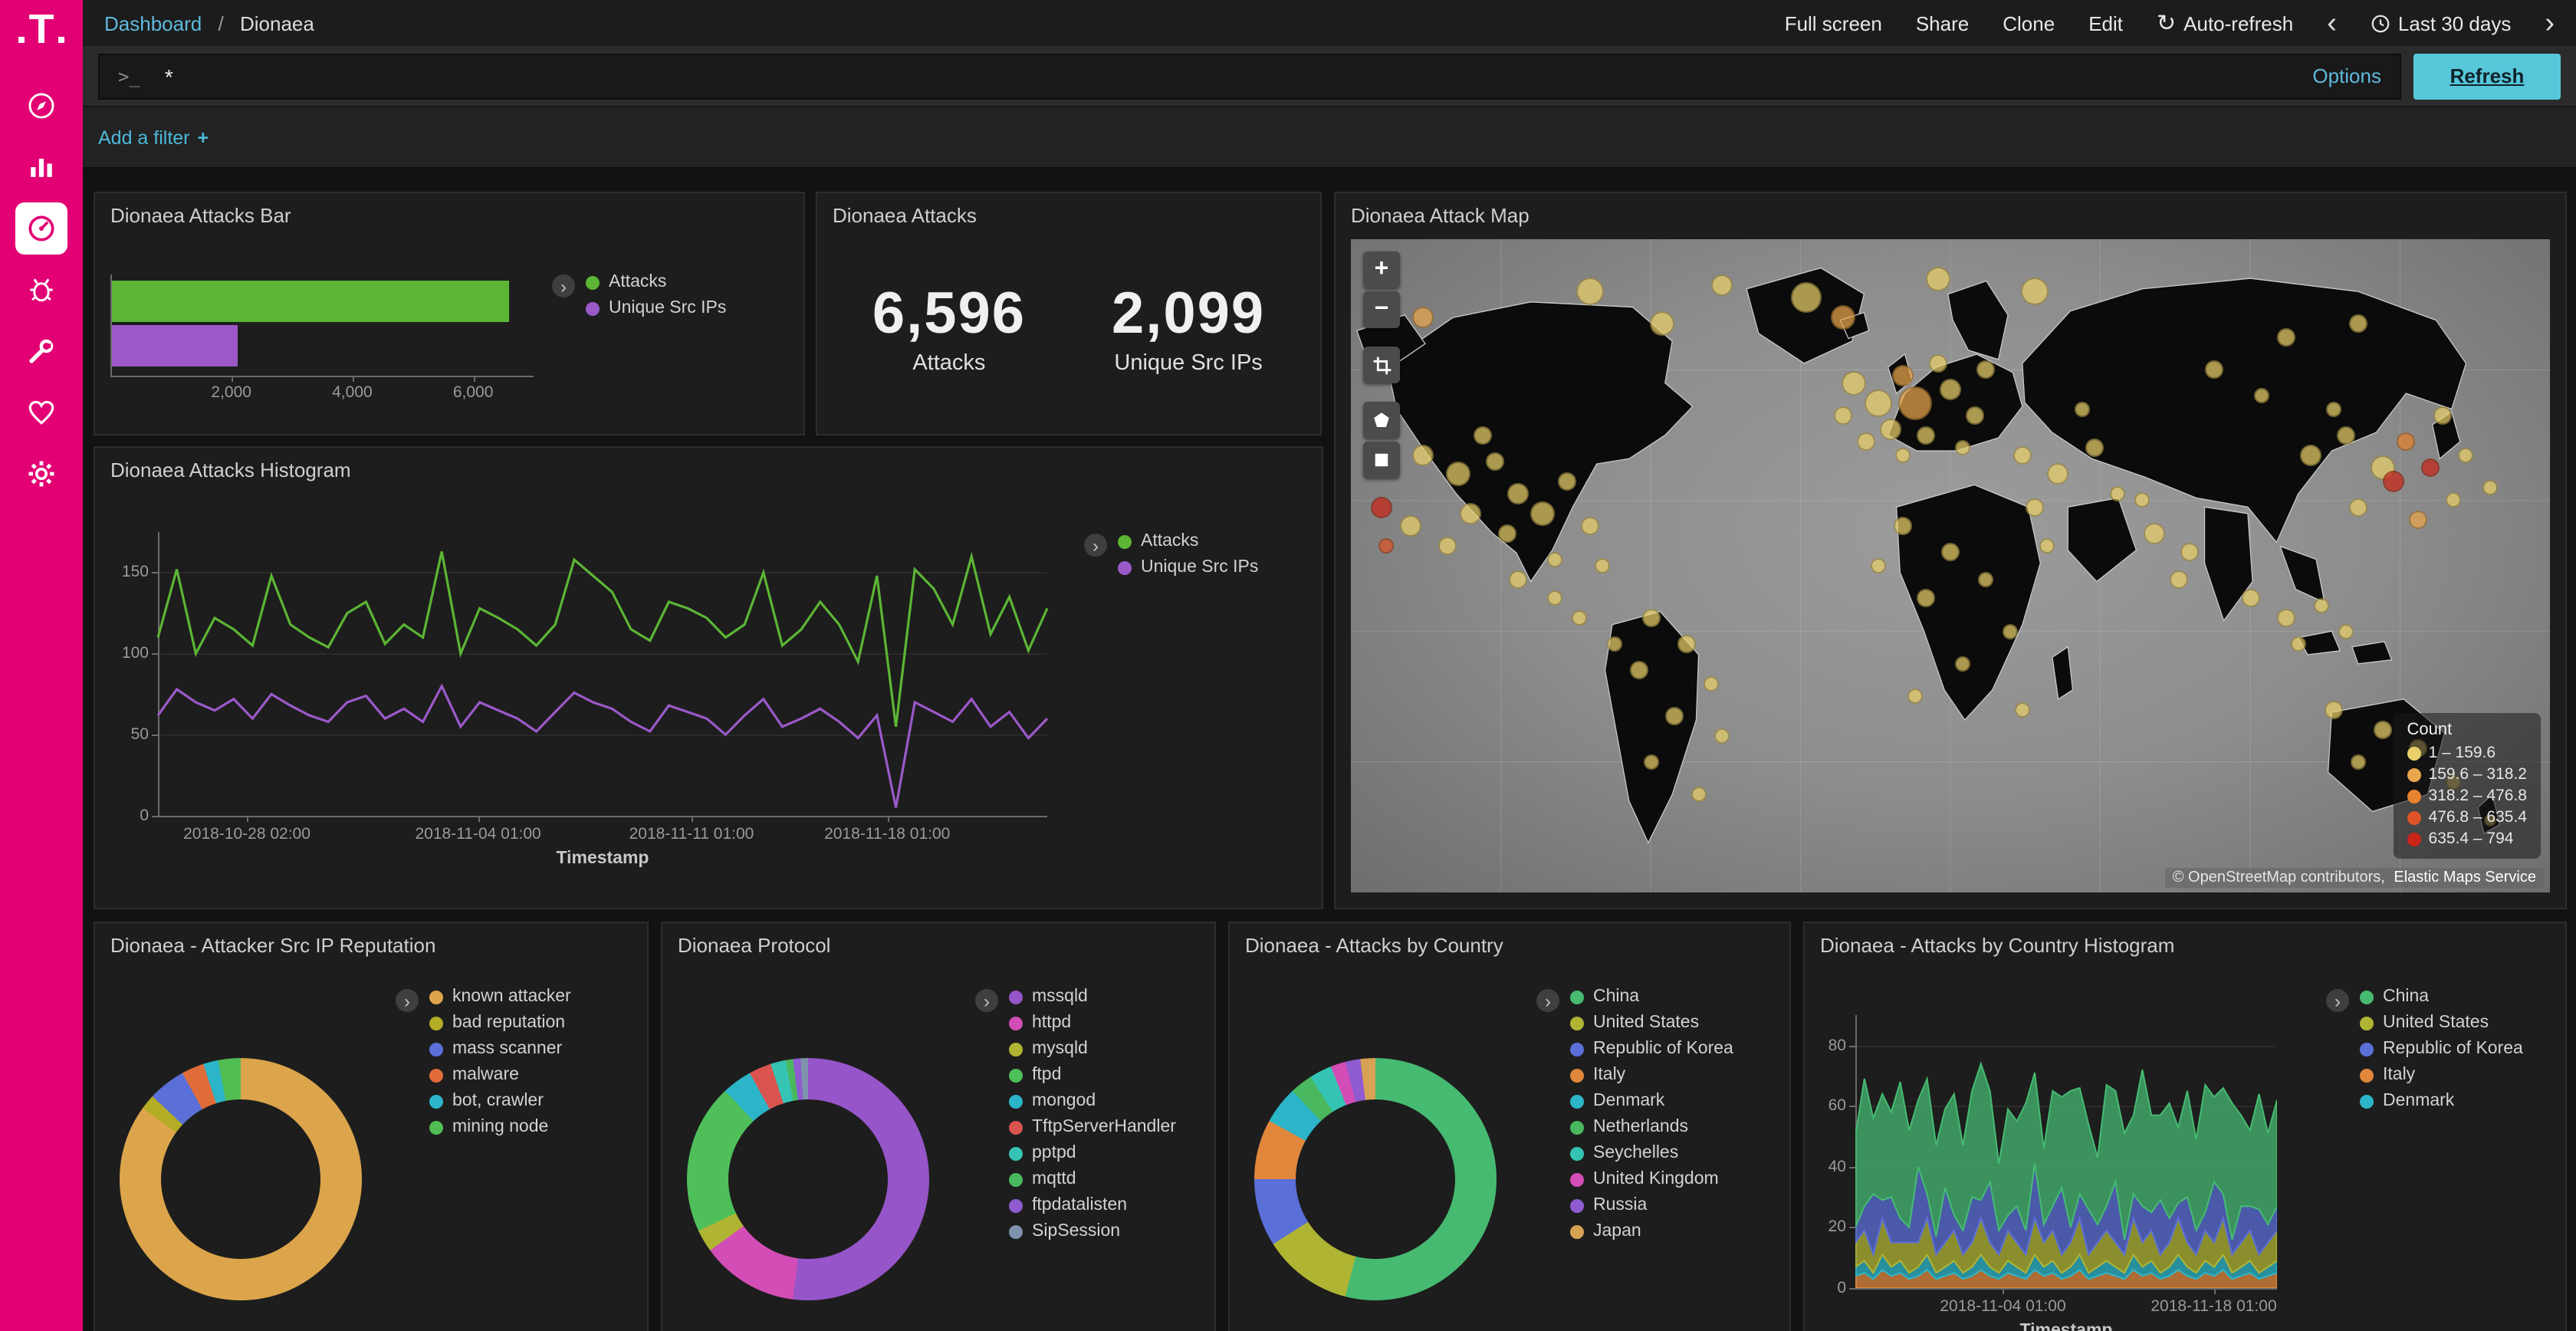  What do you see at coordinates (2225, 23) in the screenshot?
I see `auto-refresh-button: ↻ Auto-refresh` at bounding box center [2225, 23].